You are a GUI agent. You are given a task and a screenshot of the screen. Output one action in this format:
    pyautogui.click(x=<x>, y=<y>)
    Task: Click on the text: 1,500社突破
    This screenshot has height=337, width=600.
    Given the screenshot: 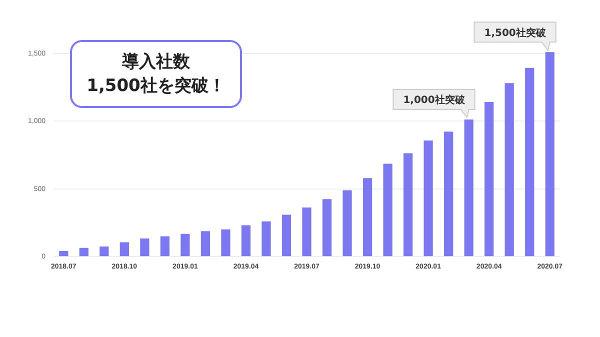 What is the action you would take?
    pyautogui.click(x=515, y=32)
    